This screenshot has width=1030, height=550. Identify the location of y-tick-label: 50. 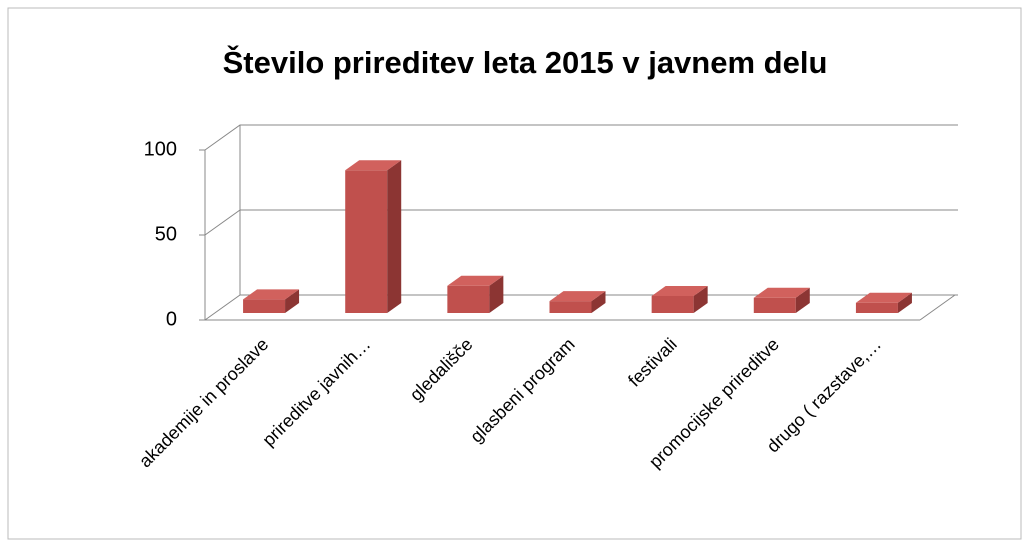
(166, 234).